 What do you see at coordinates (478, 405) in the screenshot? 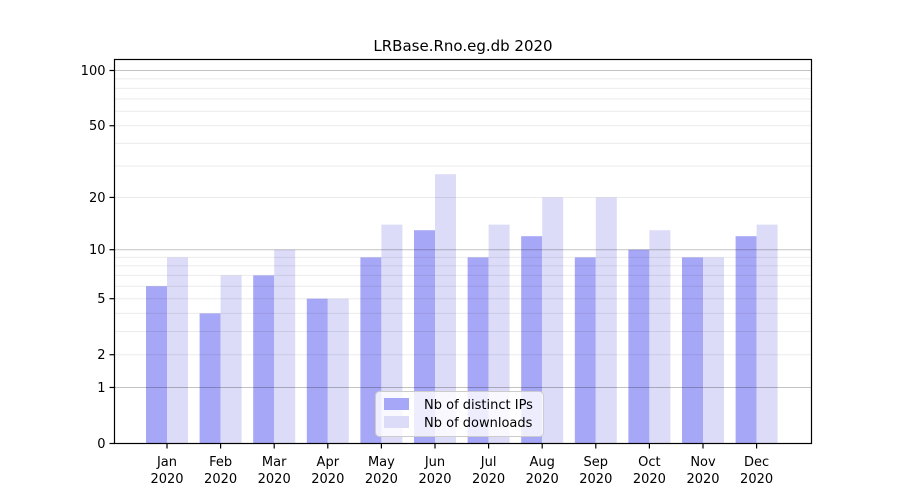
I see `legend-label-distinct-ips: Nb of distinct IPs` at bounding box center [478, 405].